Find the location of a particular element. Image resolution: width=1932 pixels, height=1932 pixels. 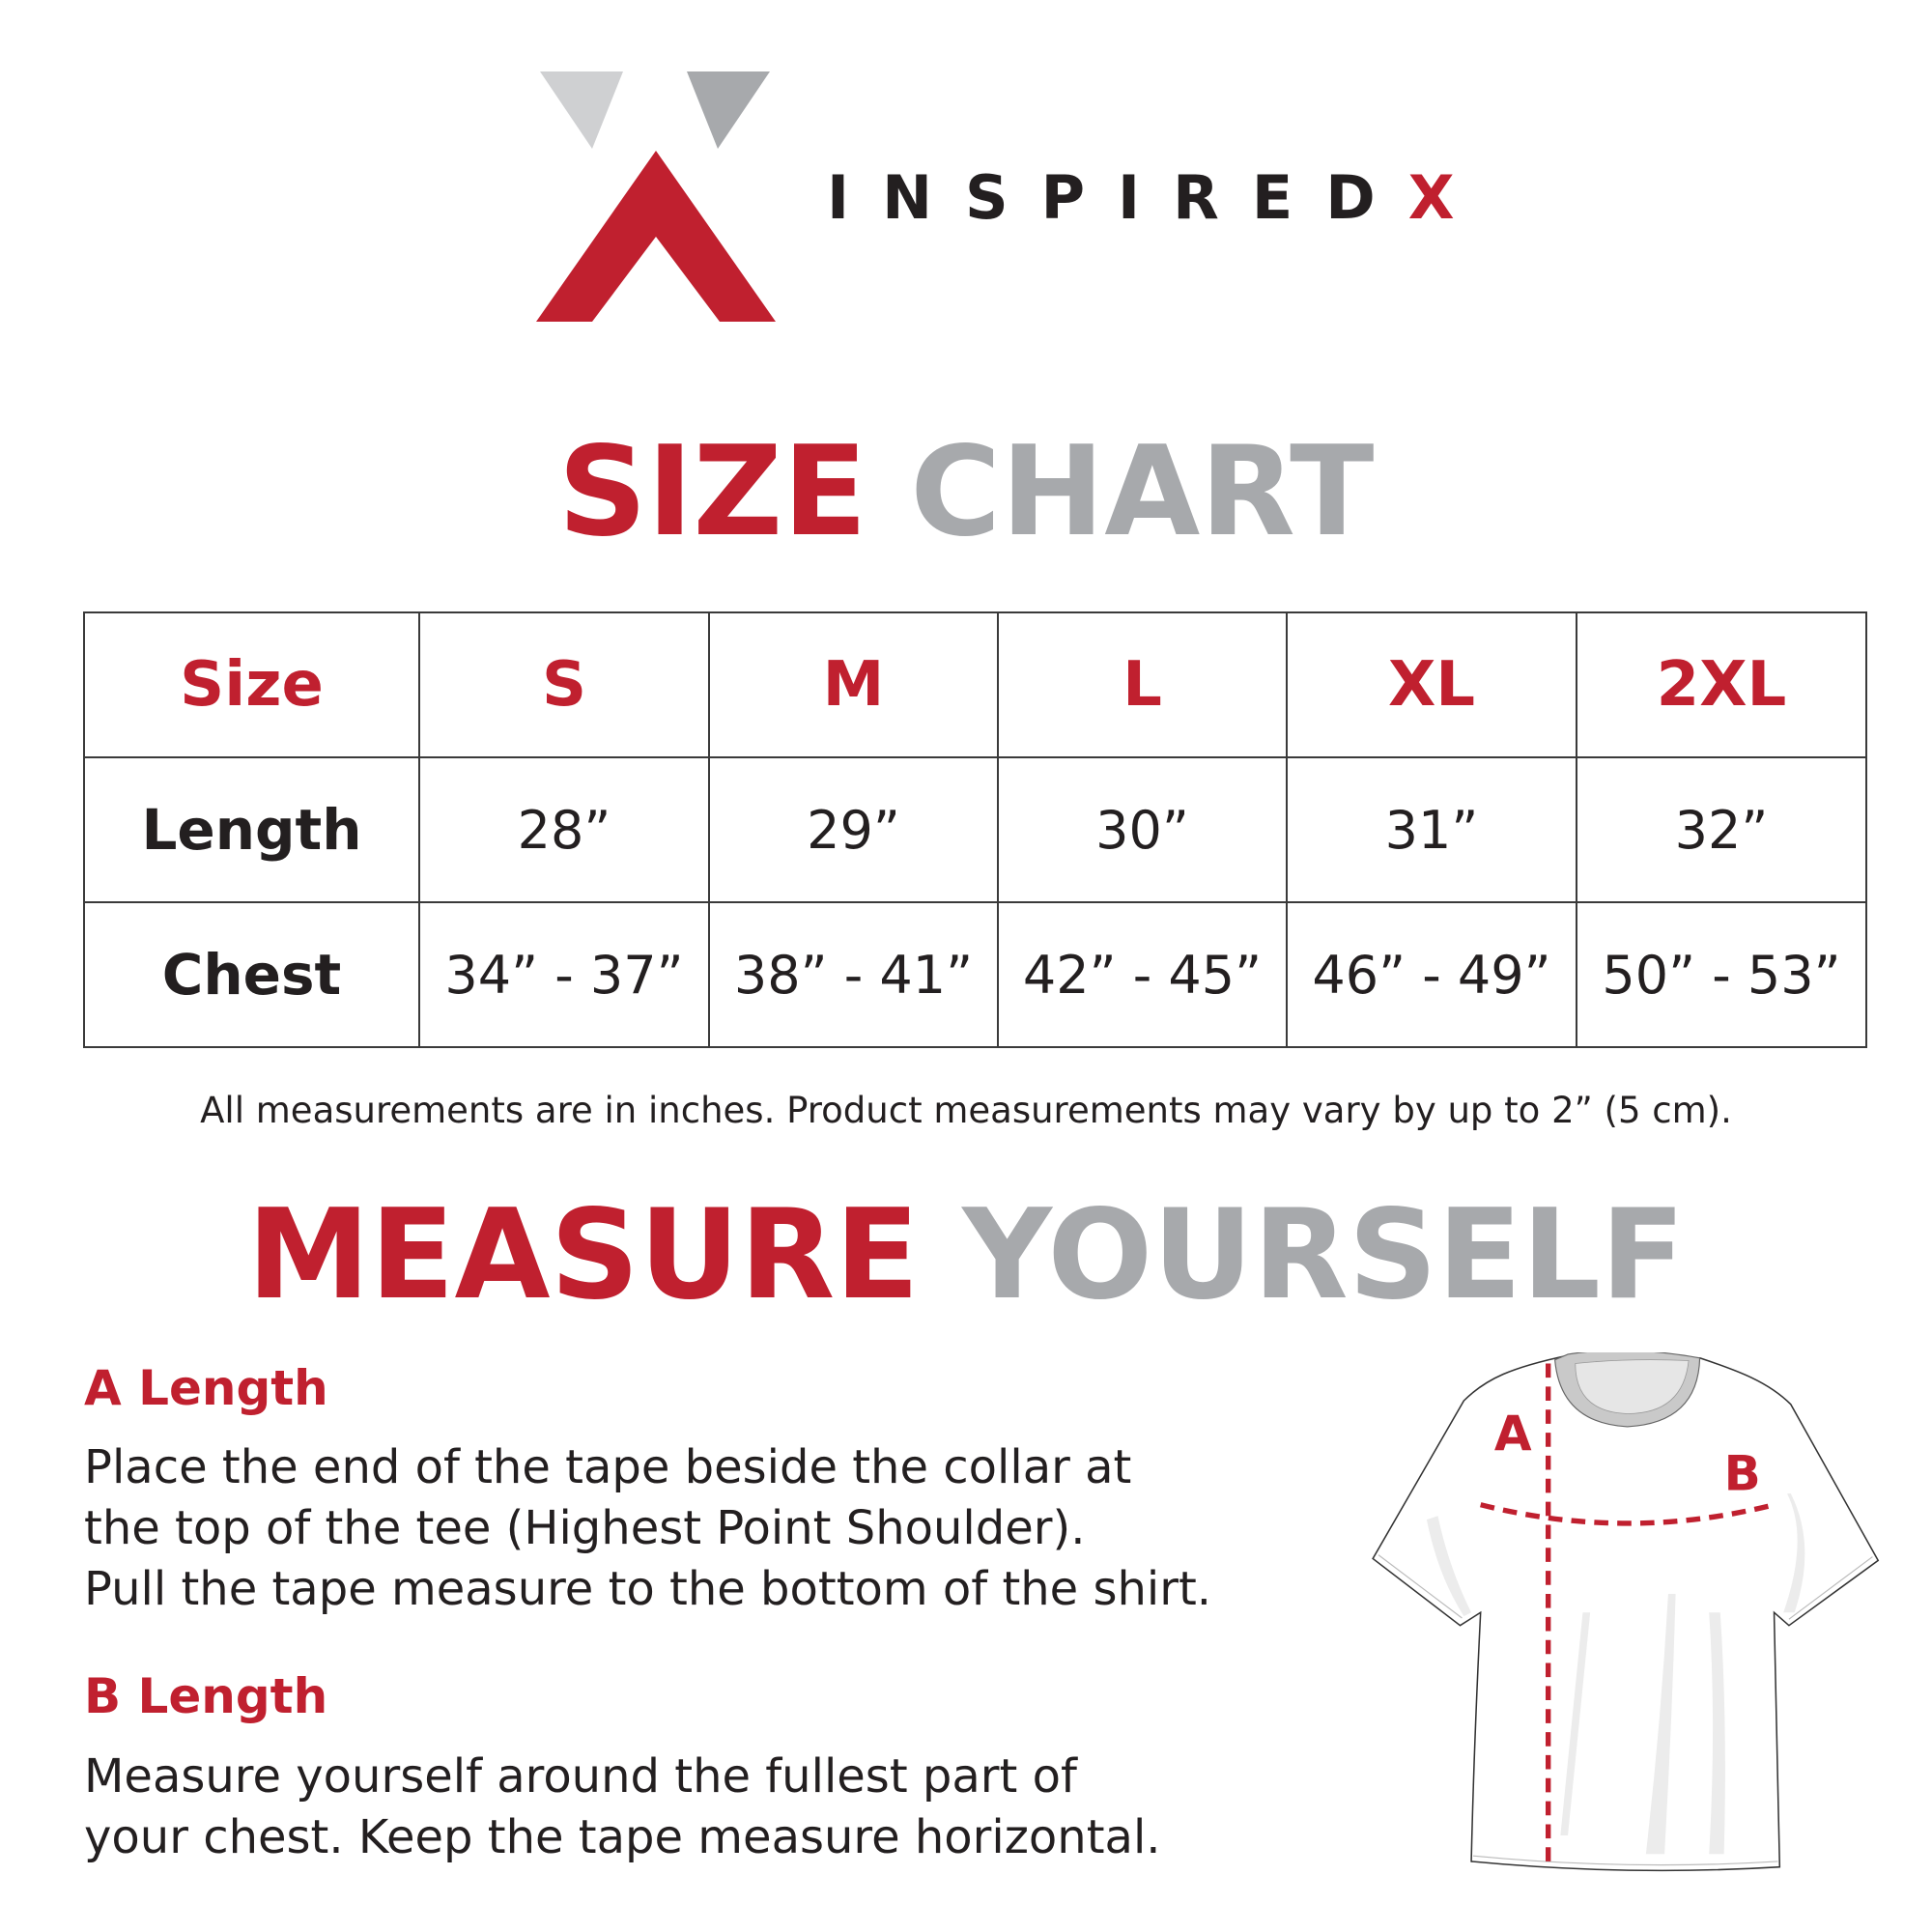

header-cell: M is located at coordinates (853, 684).